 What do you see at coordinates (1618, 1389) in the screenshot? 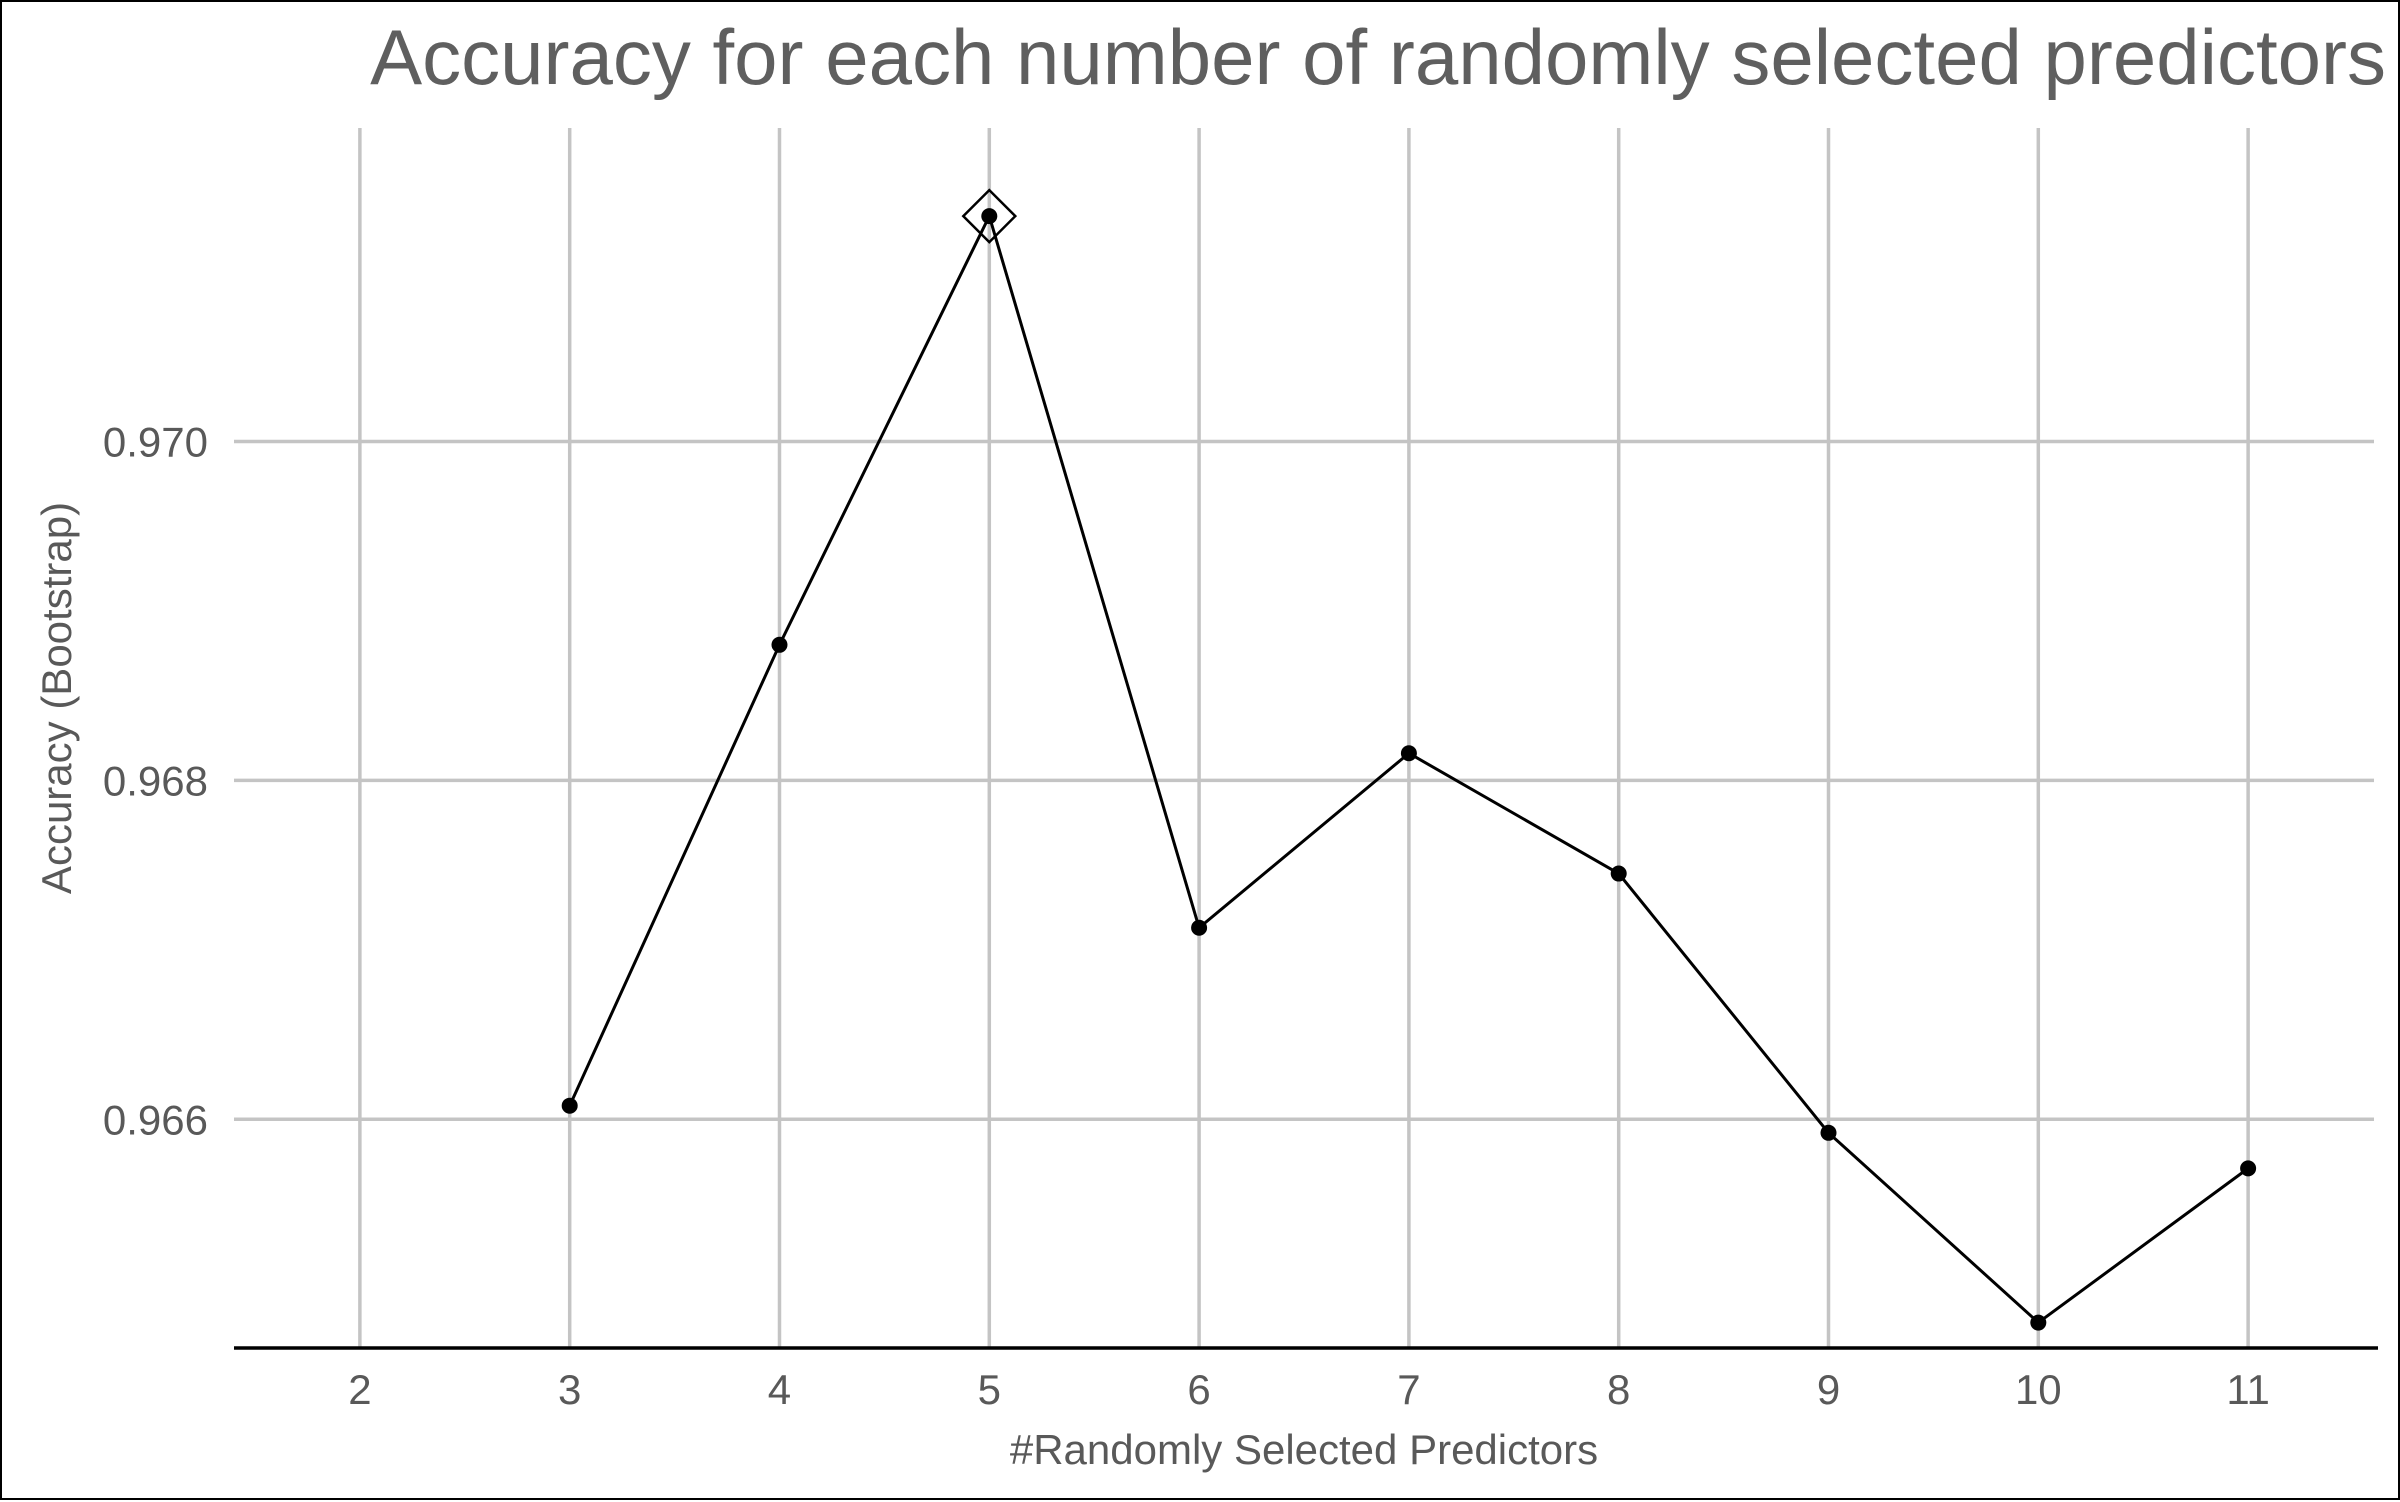
I see `x-tick-label-8: 8` at bounding box center [1618, 1389].